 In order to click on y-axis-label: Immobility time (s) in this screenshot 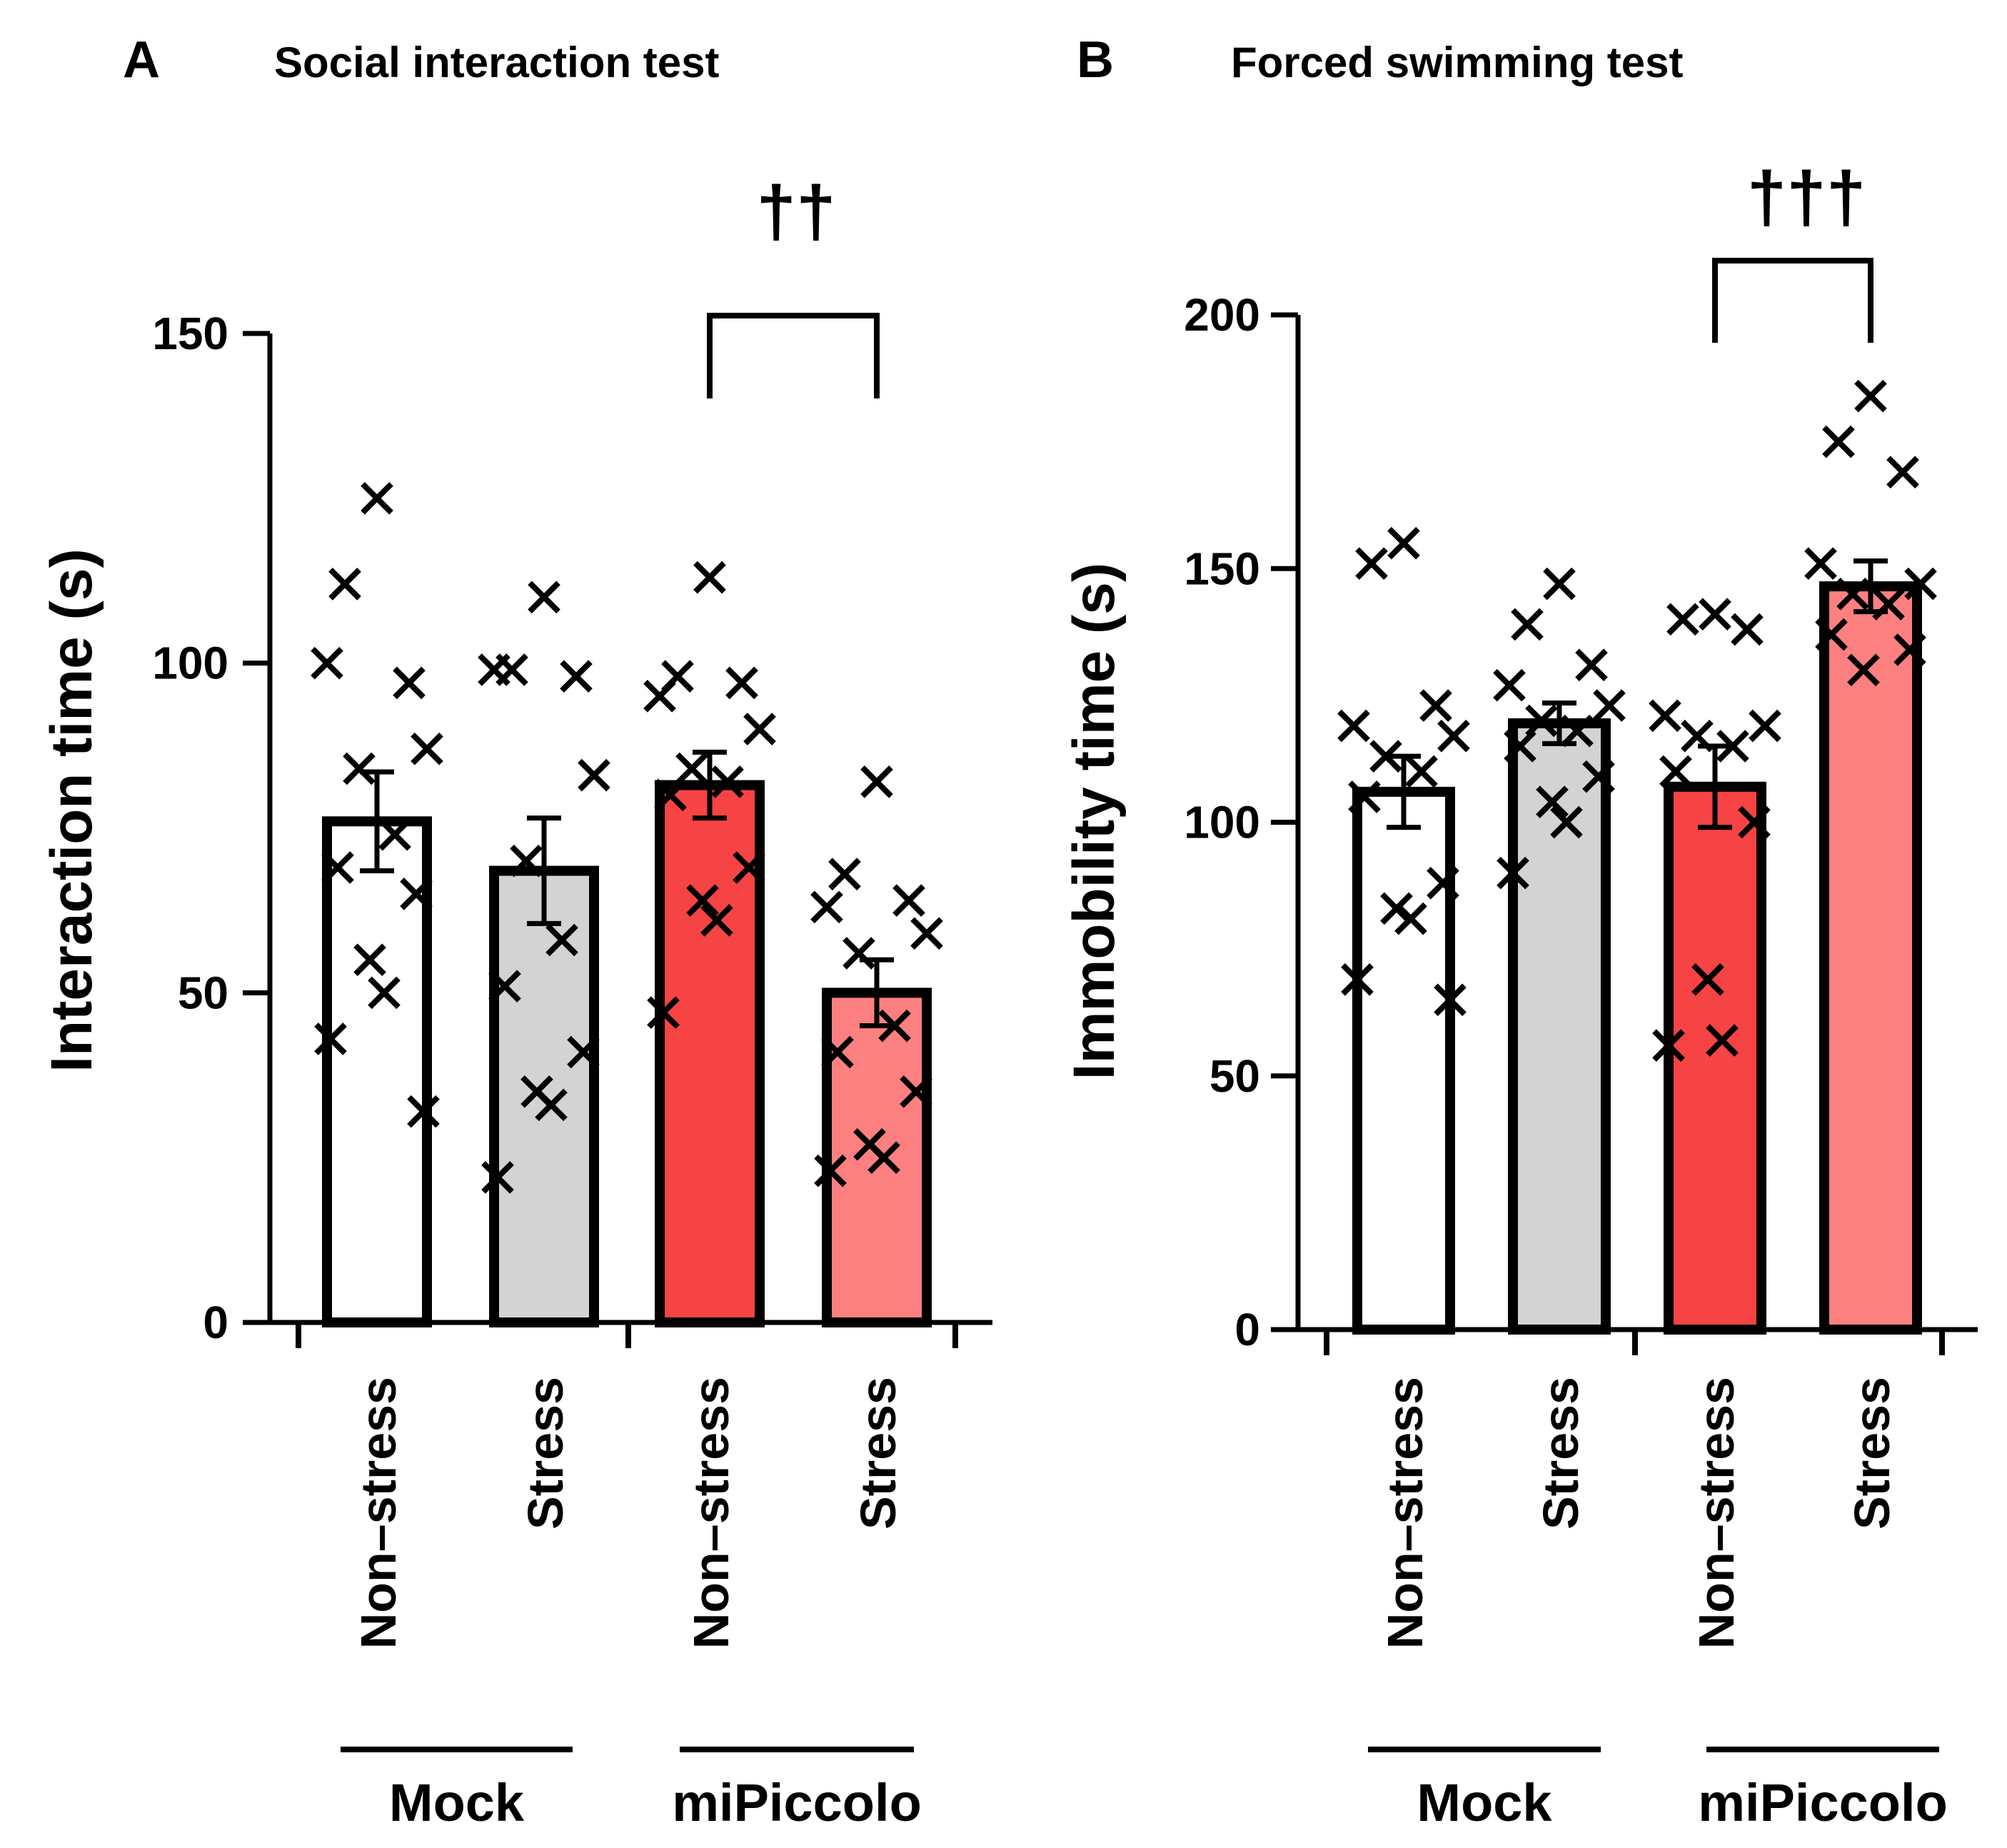, I will do `click(1094, 821)`.